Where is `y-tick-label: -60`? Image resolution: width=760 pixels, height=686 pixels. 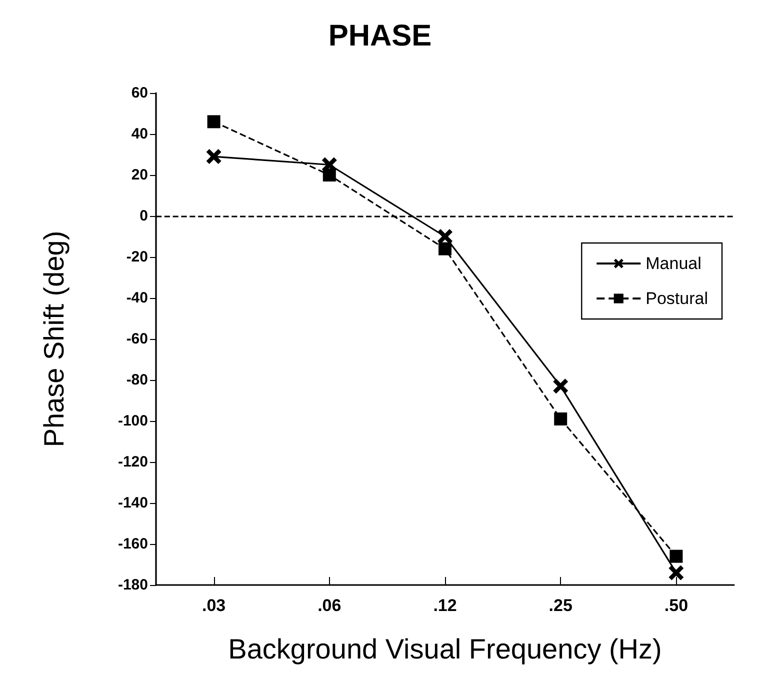
y-tick-label: -60 is located at coordinates (137, 339).